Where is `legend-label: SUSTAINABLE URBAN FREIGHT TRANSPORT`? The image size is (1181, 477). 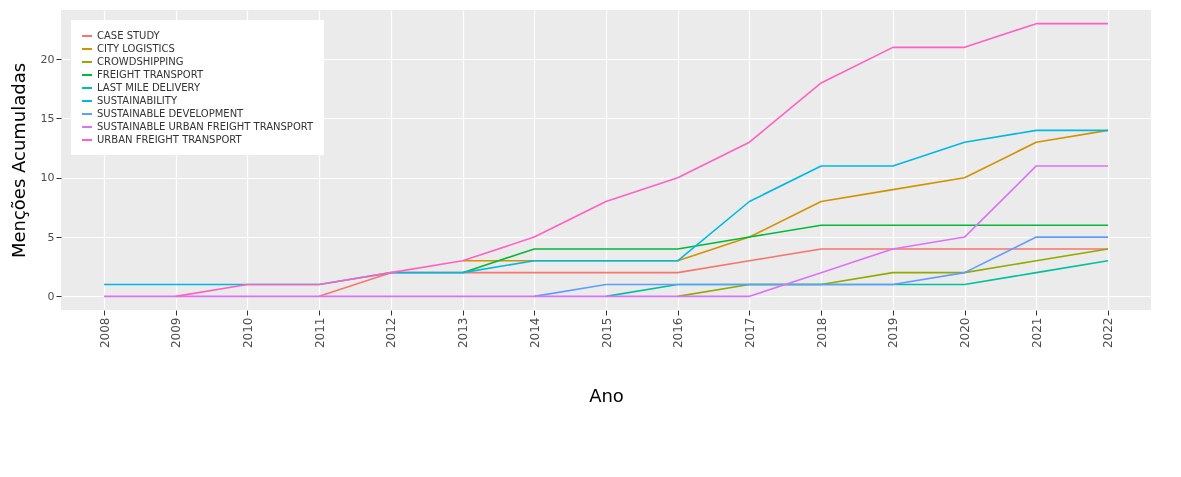 legend-label: SUSTAINABLE URBAN FREIGHT TRANSPORT is located at coordinates (205, 126).